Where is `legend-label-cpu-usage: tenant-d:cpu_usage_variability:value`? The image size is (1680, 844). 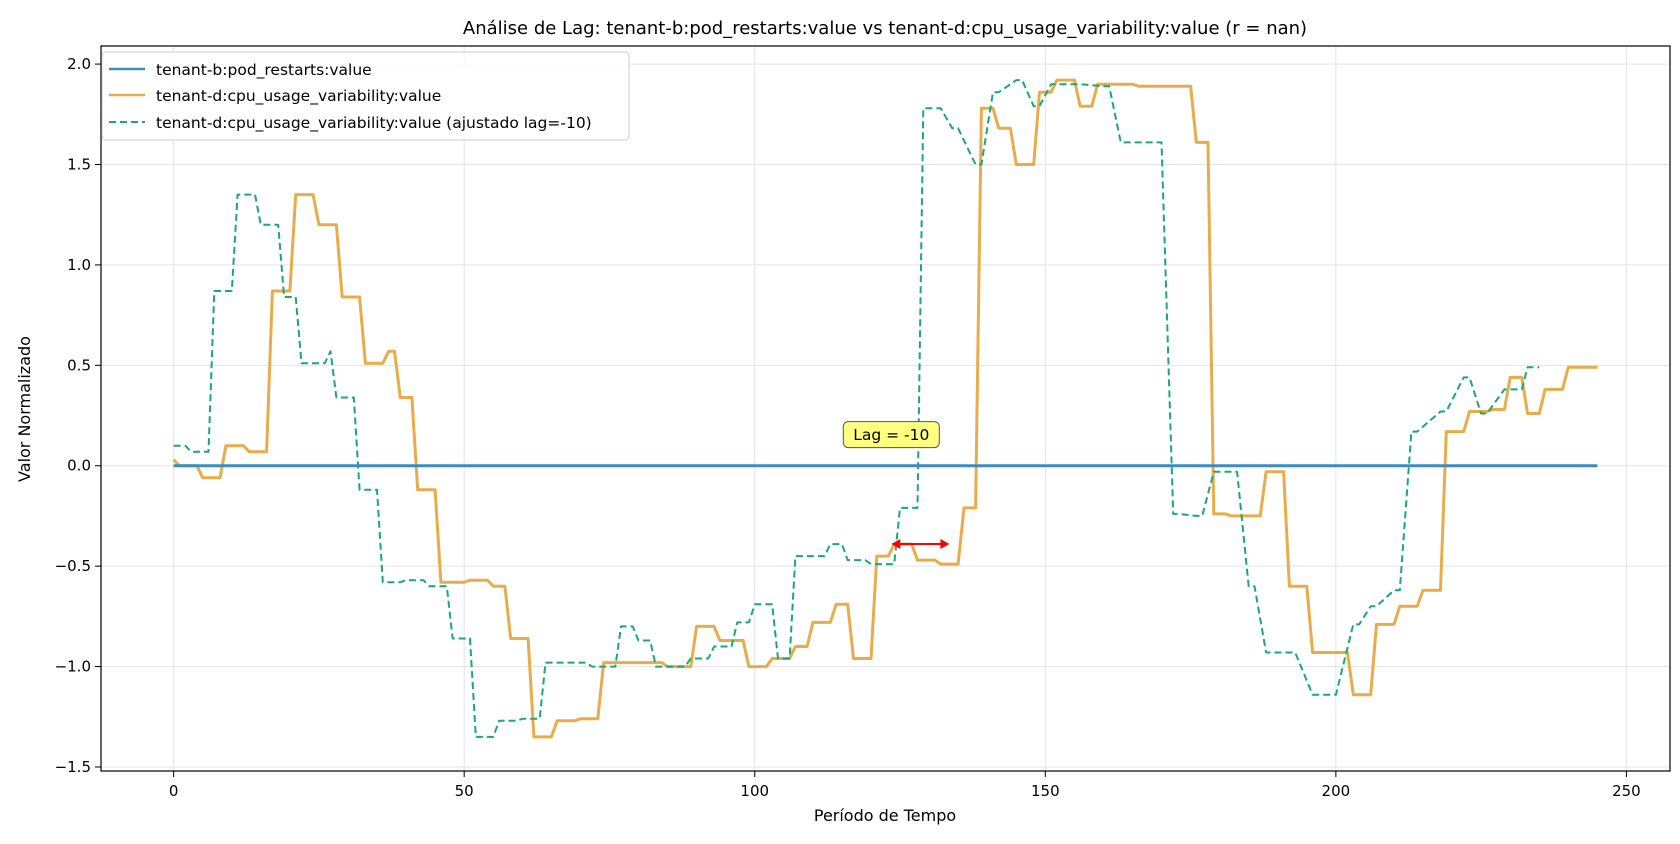
legend-label-cpu-usage: tenant-d:cpu_usage_variability:value is located at coordinates (298, 96).